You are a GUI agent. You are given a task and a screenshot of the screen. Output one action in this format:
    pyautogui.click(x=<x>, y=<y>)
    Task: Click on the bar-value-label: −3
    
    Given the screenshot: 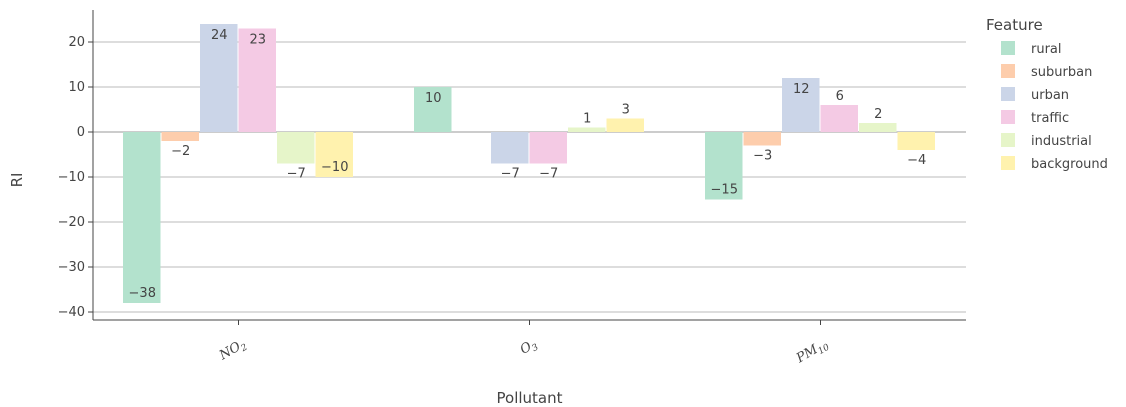 What is the action you would take?
    pyautogui.click(x=762, y=156)
    